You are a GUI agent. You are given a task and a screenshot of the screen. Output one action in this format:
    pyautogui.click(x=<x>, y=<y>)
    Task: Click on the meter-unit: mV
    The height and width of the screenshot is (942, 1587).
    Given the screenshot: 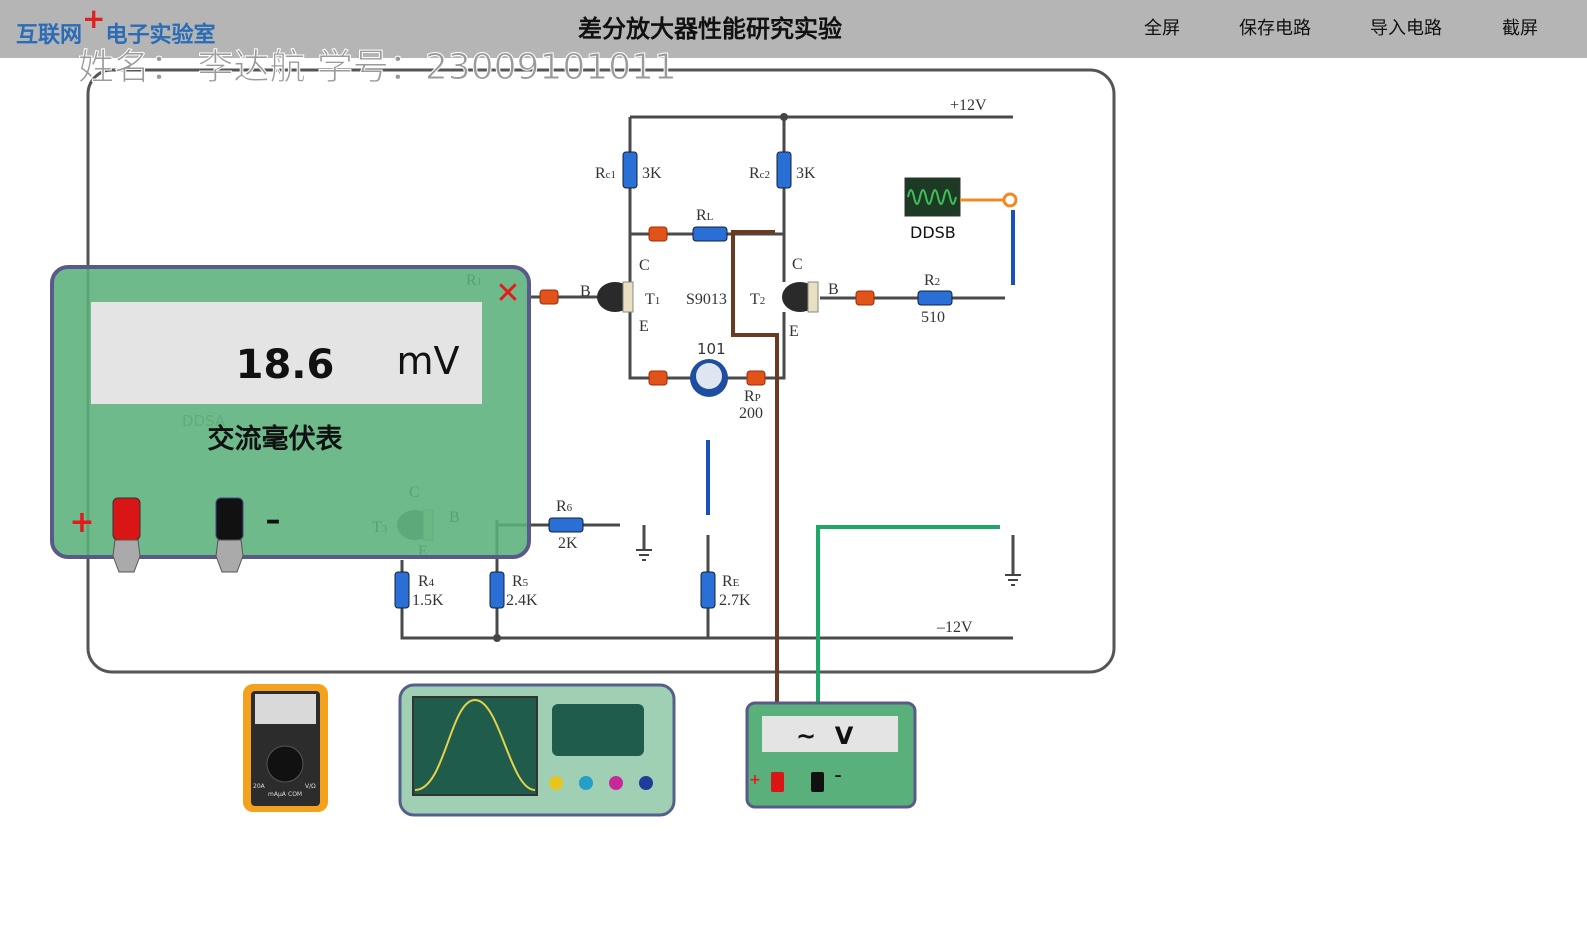 What is the action you would take?
    pyautogui.click(x=427, y=361)
    